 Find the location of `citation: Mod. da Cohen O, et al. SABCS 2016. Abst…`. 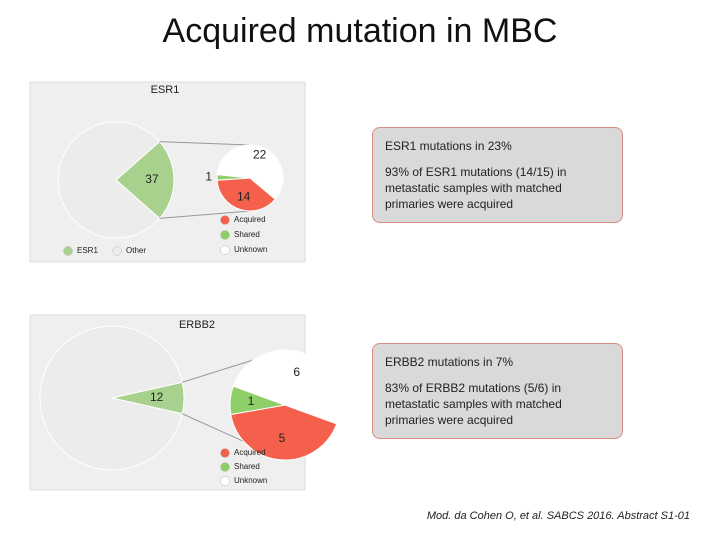

citation: Mod. da Cohen O, et al. SABCS 2016. Abst… is located at coordinates (558, 516).